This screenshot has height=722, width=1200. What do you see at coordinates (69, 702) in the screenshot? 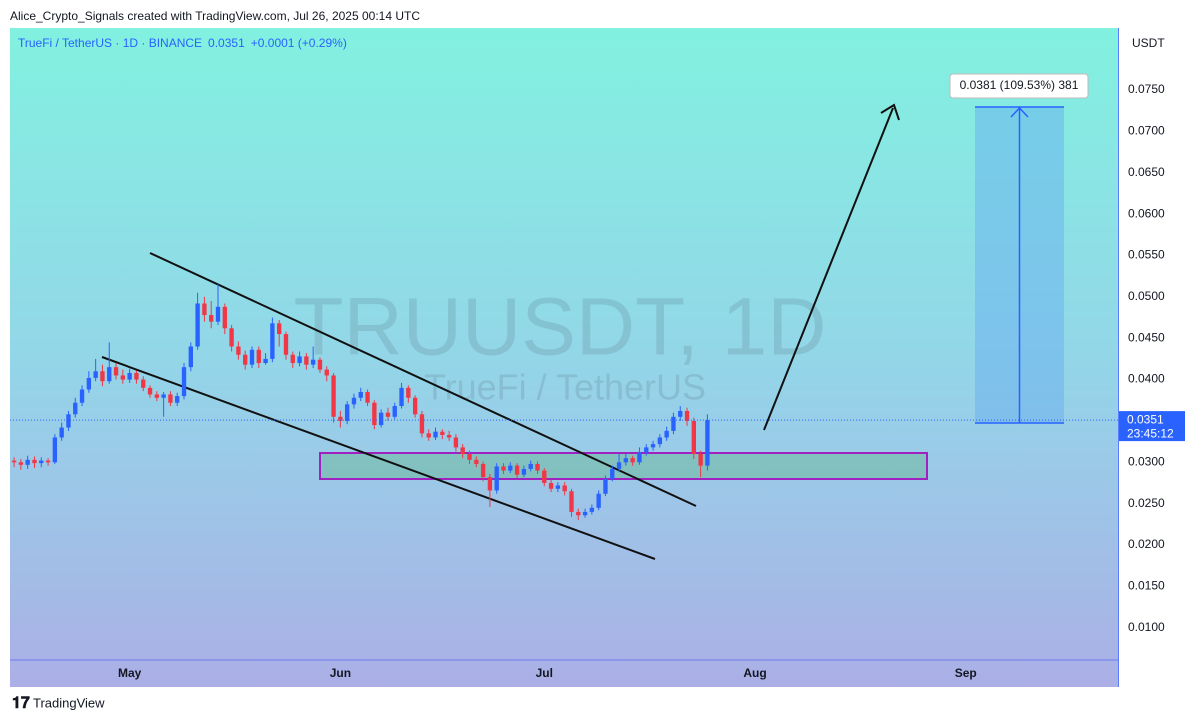
I see `brand: TradingView` at bounding box center [69, 702].